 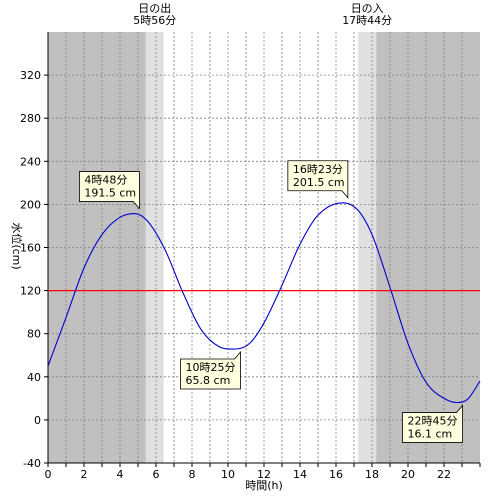 What do you see at coordinates (48, 474) in the screenshot?
I see `x-tick-label: 0` at bounding box center [48, 474].